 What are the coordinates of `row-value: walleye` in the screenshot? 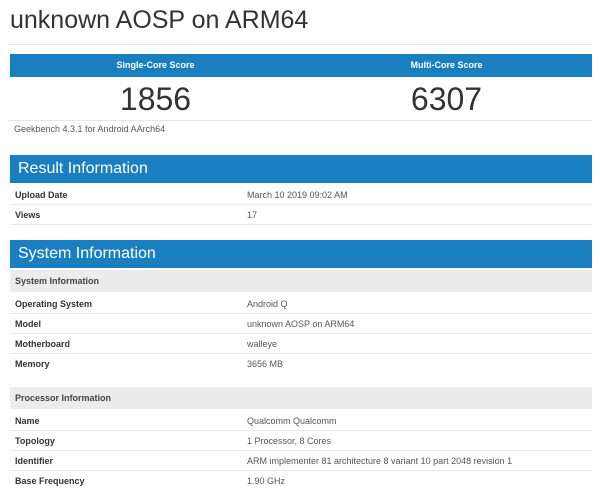 It's located at (262, 344).